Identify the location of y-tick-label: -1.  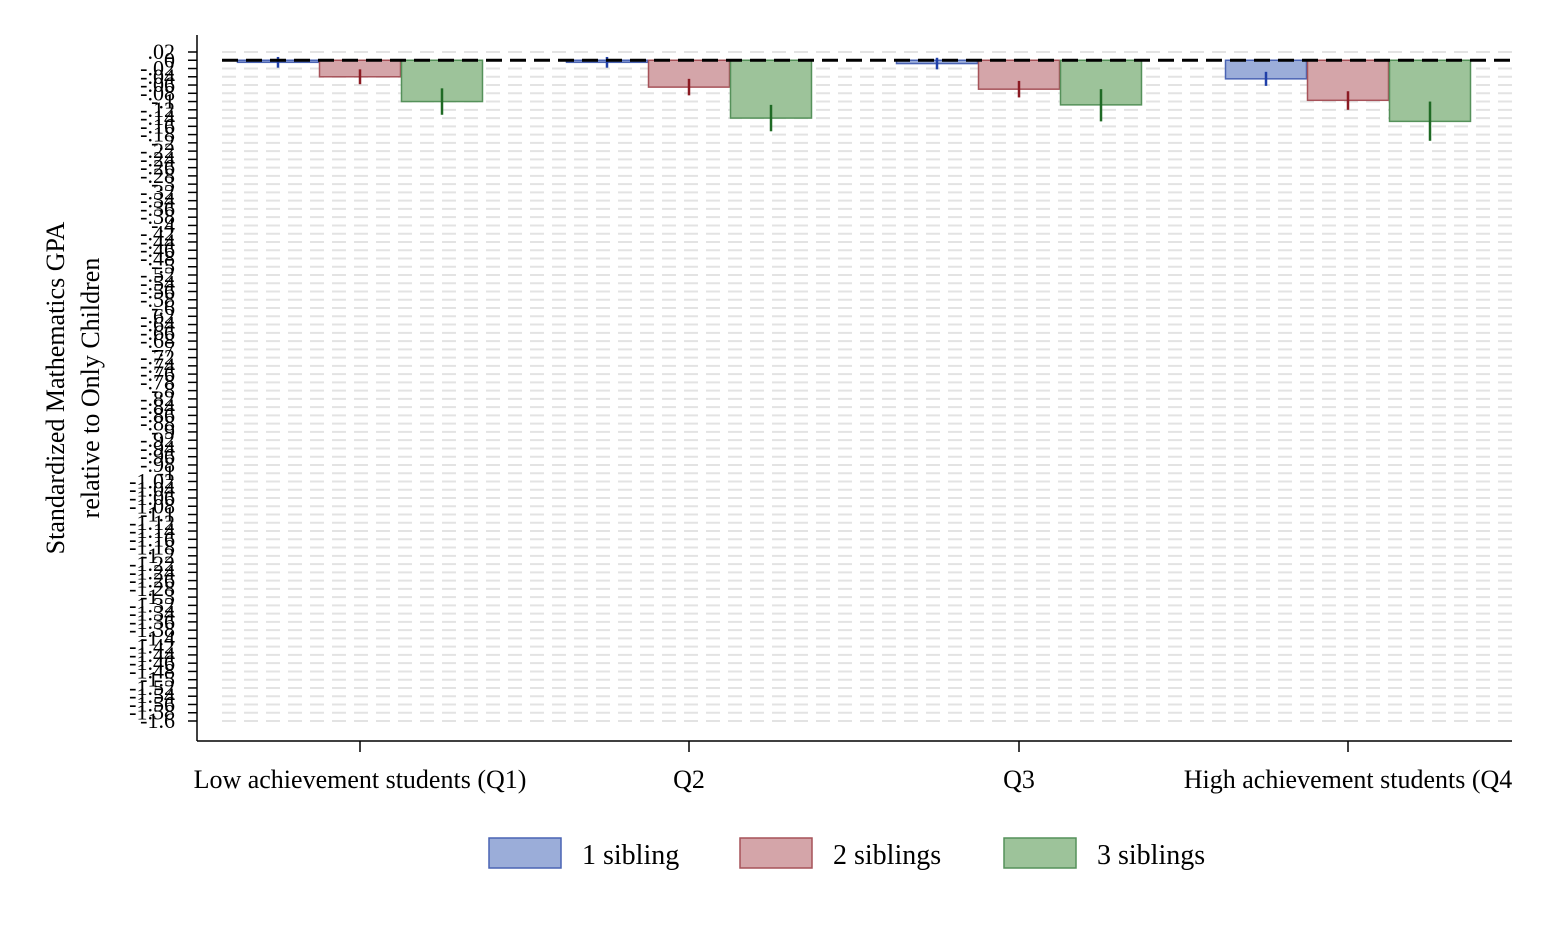
(166, 472).